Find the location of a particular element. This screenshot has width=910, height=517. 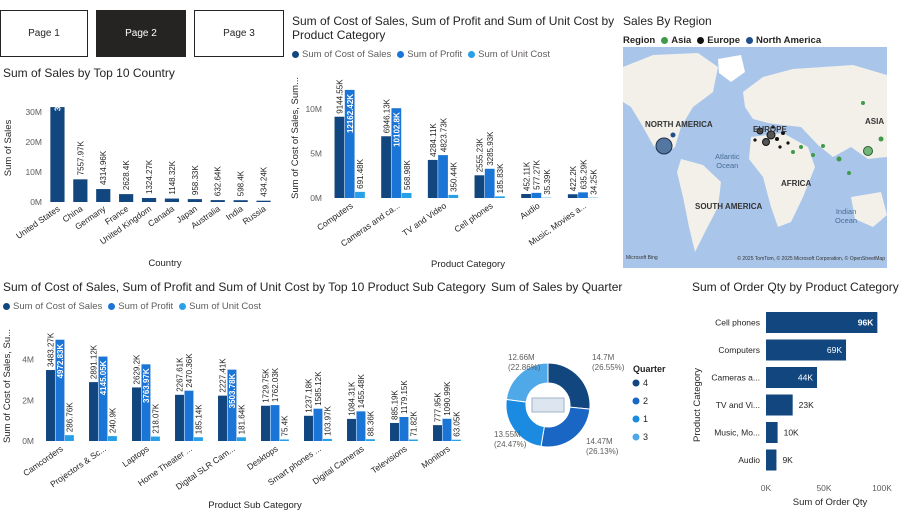

data-label: 34.25K is located at coordinates (594, 182).